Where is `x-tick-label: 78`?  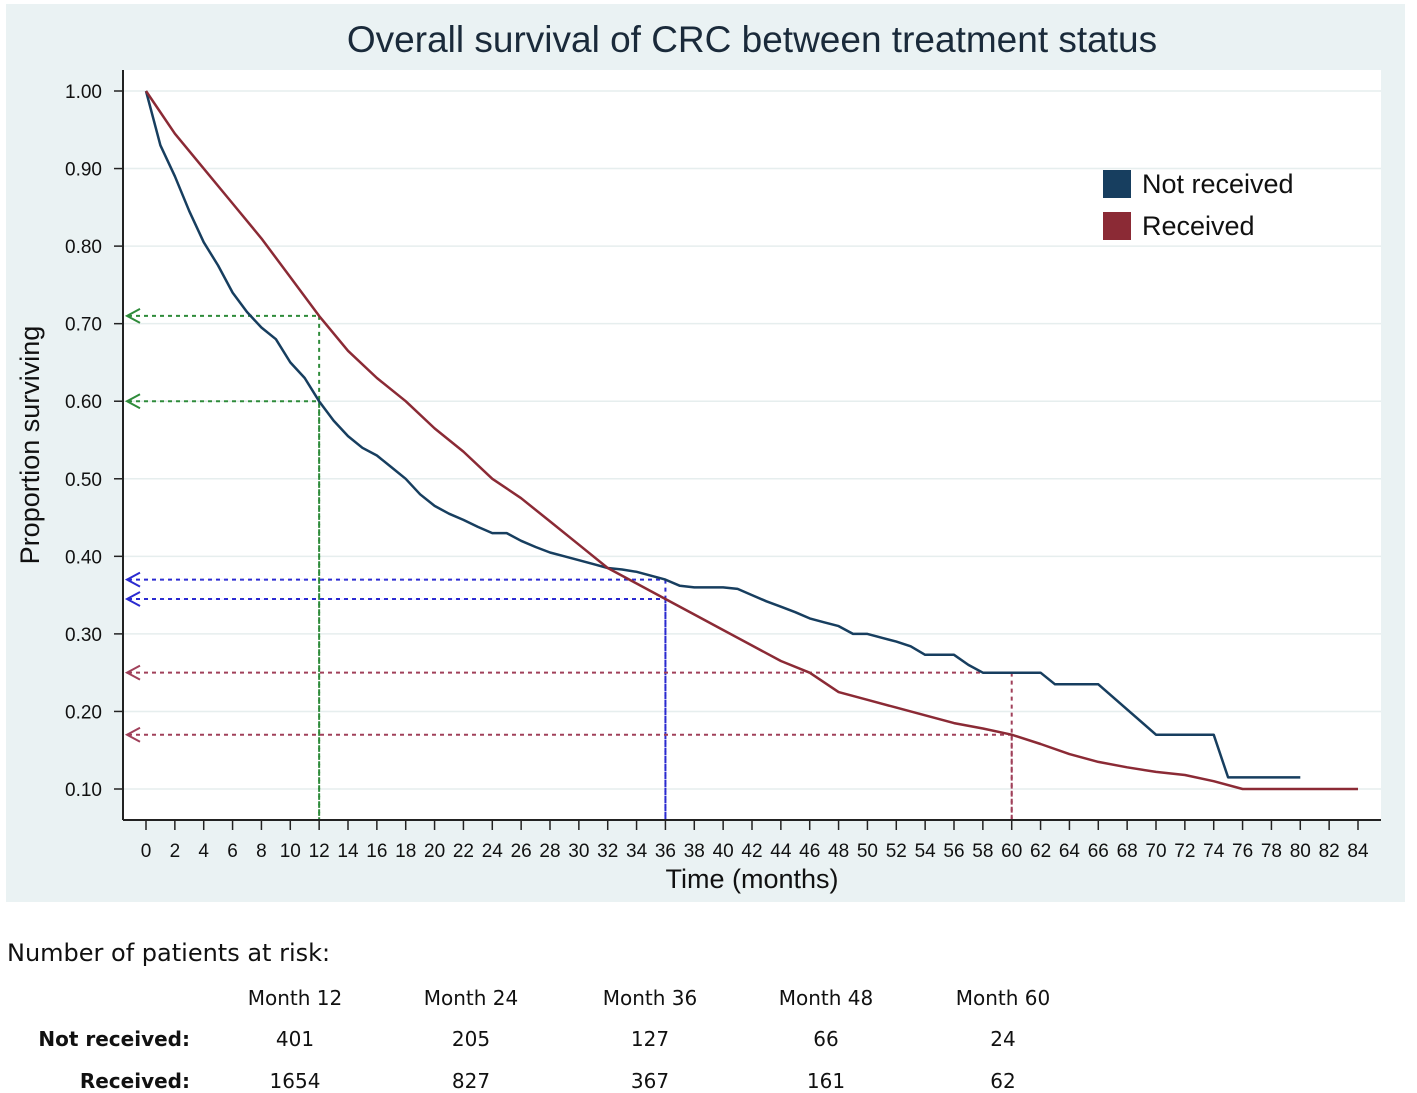
x-tick-label: 78 is located at coordinates (1271, 851).